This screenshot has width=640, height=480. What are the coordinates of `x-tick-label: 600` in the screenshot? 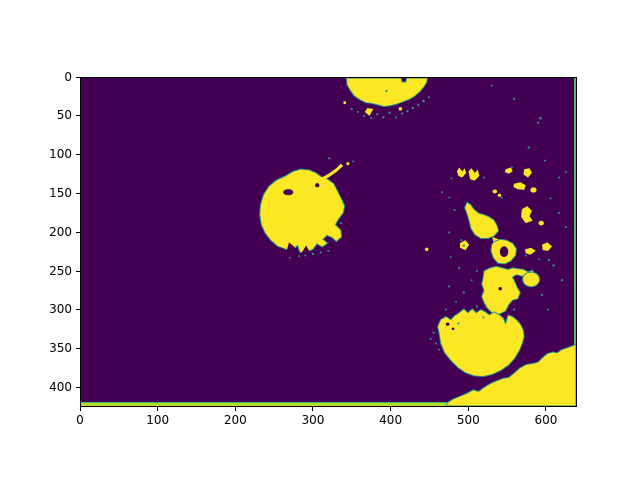 It's located at (546, 420).